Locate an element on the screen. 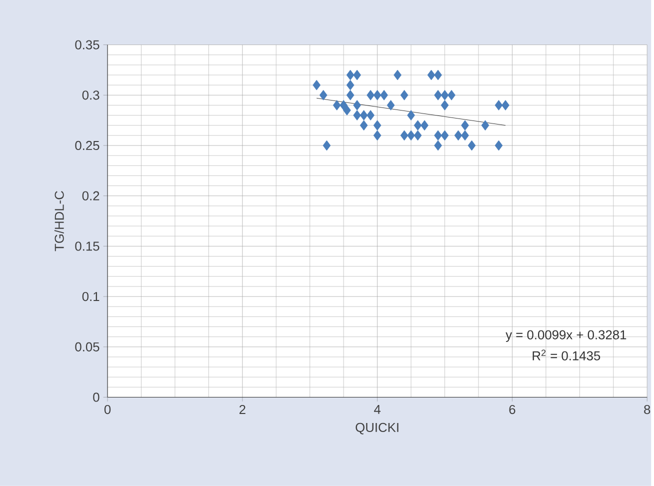 This screenshot has width=654, height=486. y-tick-label: 0.1 is located at coordinates (91, 297).